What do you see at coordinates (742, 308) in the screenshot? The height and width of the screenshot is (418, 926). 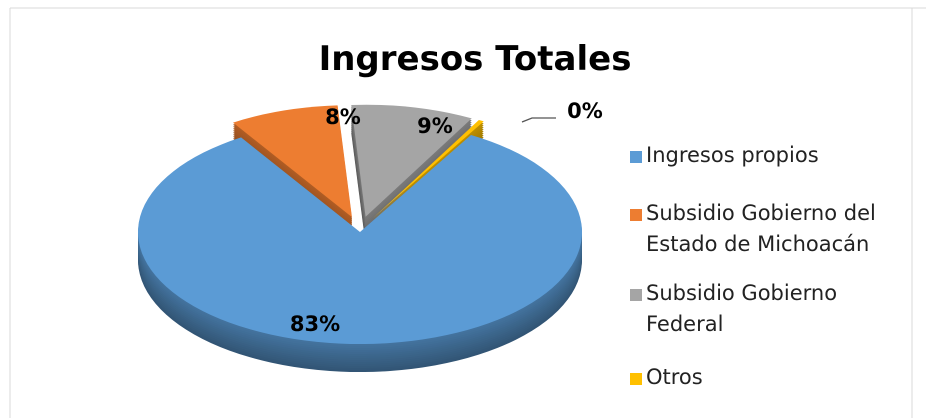 I see `legend-label: Subsidio Gobierno Federal` at bounding box center [742, 308].